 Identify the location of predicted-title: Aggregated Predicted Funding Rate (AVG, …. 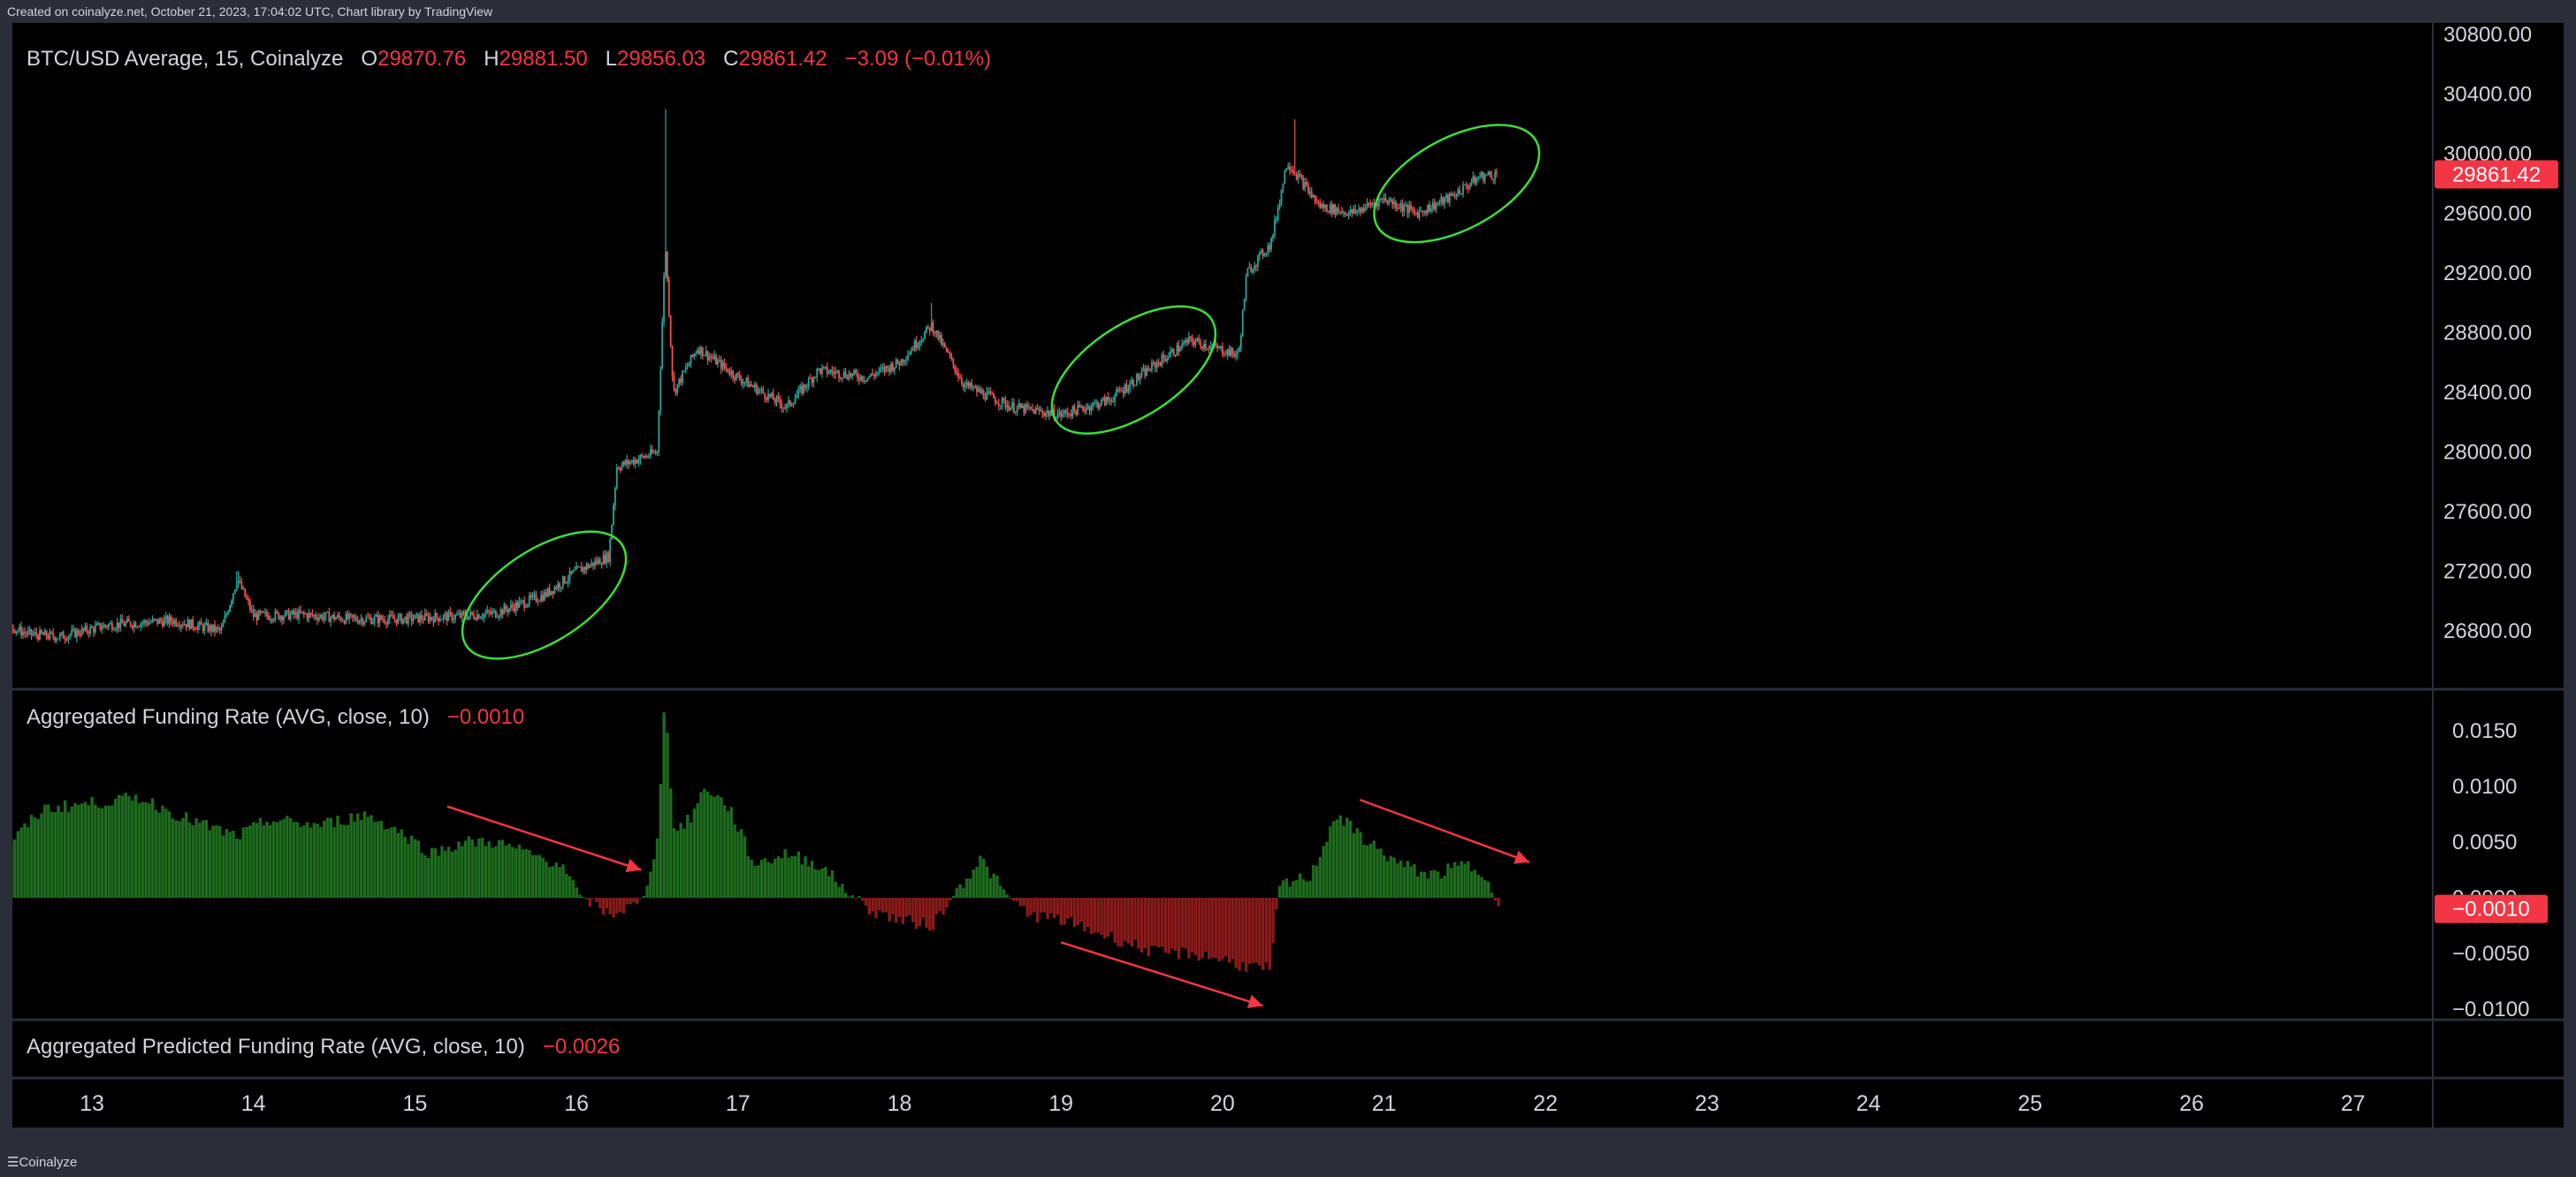
(276, 1047).